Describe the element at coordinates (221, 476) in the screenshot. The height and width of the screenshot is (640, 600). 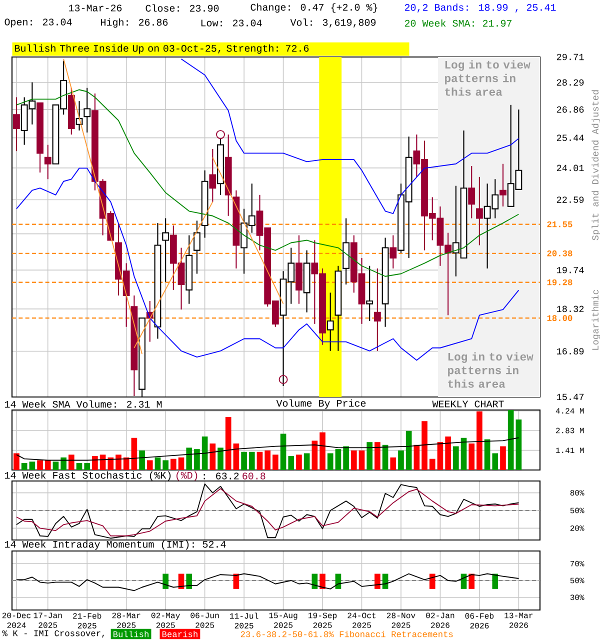
I see `text: : 63.2` at that location.